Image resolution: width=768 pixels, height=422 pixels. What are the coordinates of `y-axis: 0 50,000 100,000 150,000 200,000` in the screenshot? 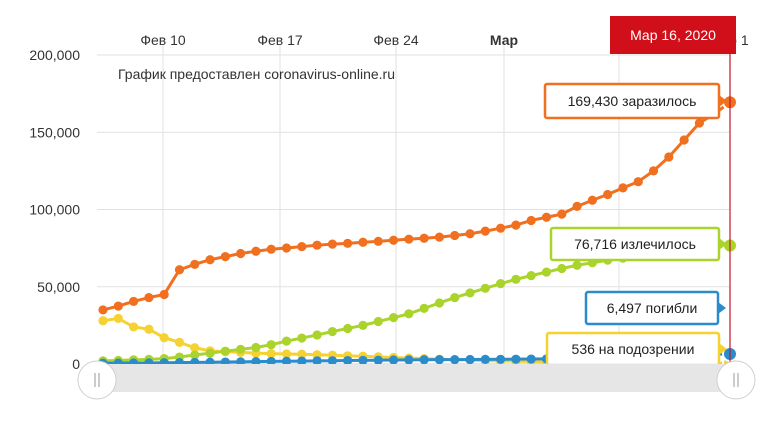 It's located at (54, 209).